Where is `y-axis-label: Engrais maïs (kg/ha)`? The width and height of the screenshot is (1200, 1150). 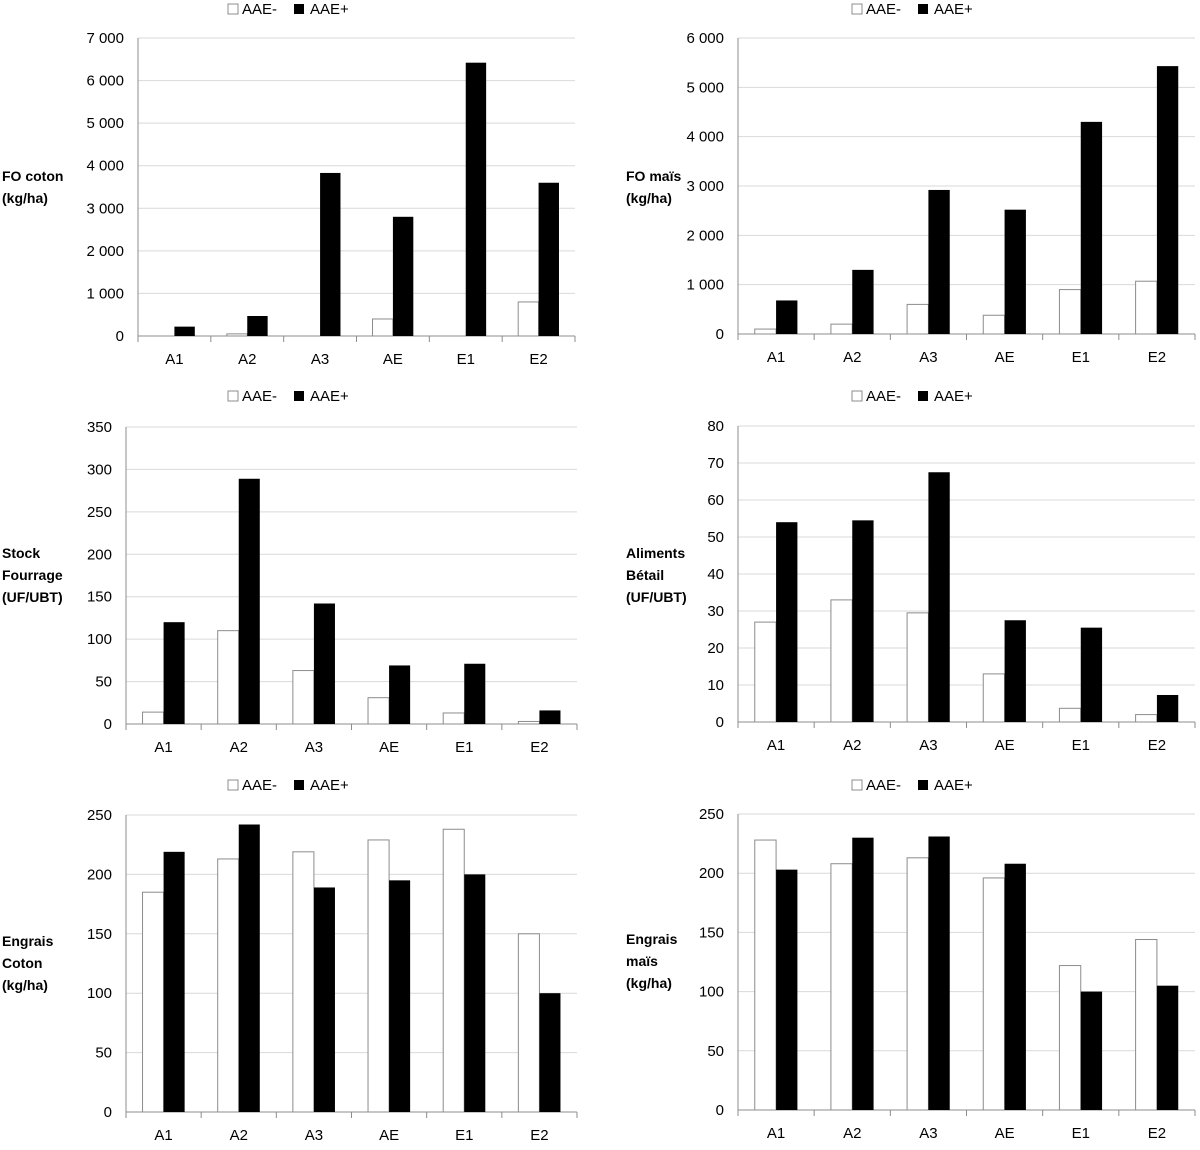
y-axis-label: Engrais maïs (kg/ha) is located at coordinates (651, 961).